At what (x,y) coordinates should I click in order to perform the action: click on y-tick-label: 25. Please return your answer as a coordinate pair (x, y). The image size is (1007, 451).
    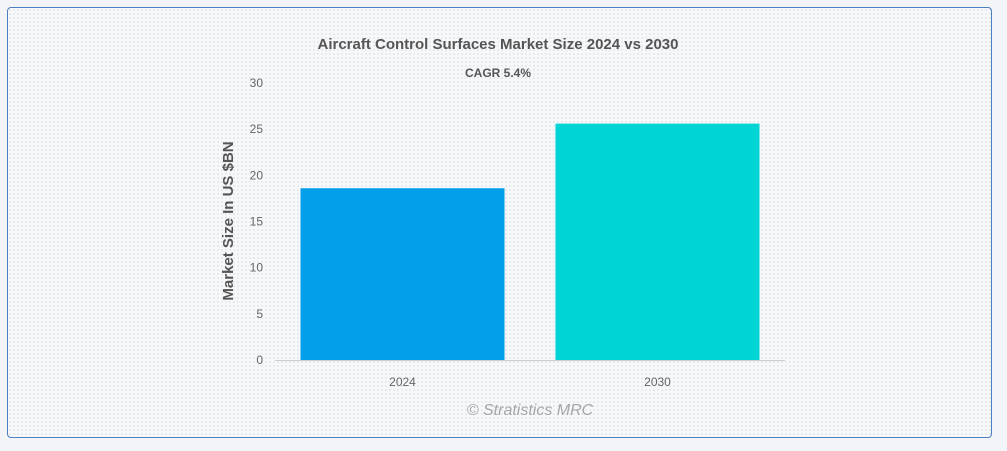
    Looking at the image, I should click on (257, 129).